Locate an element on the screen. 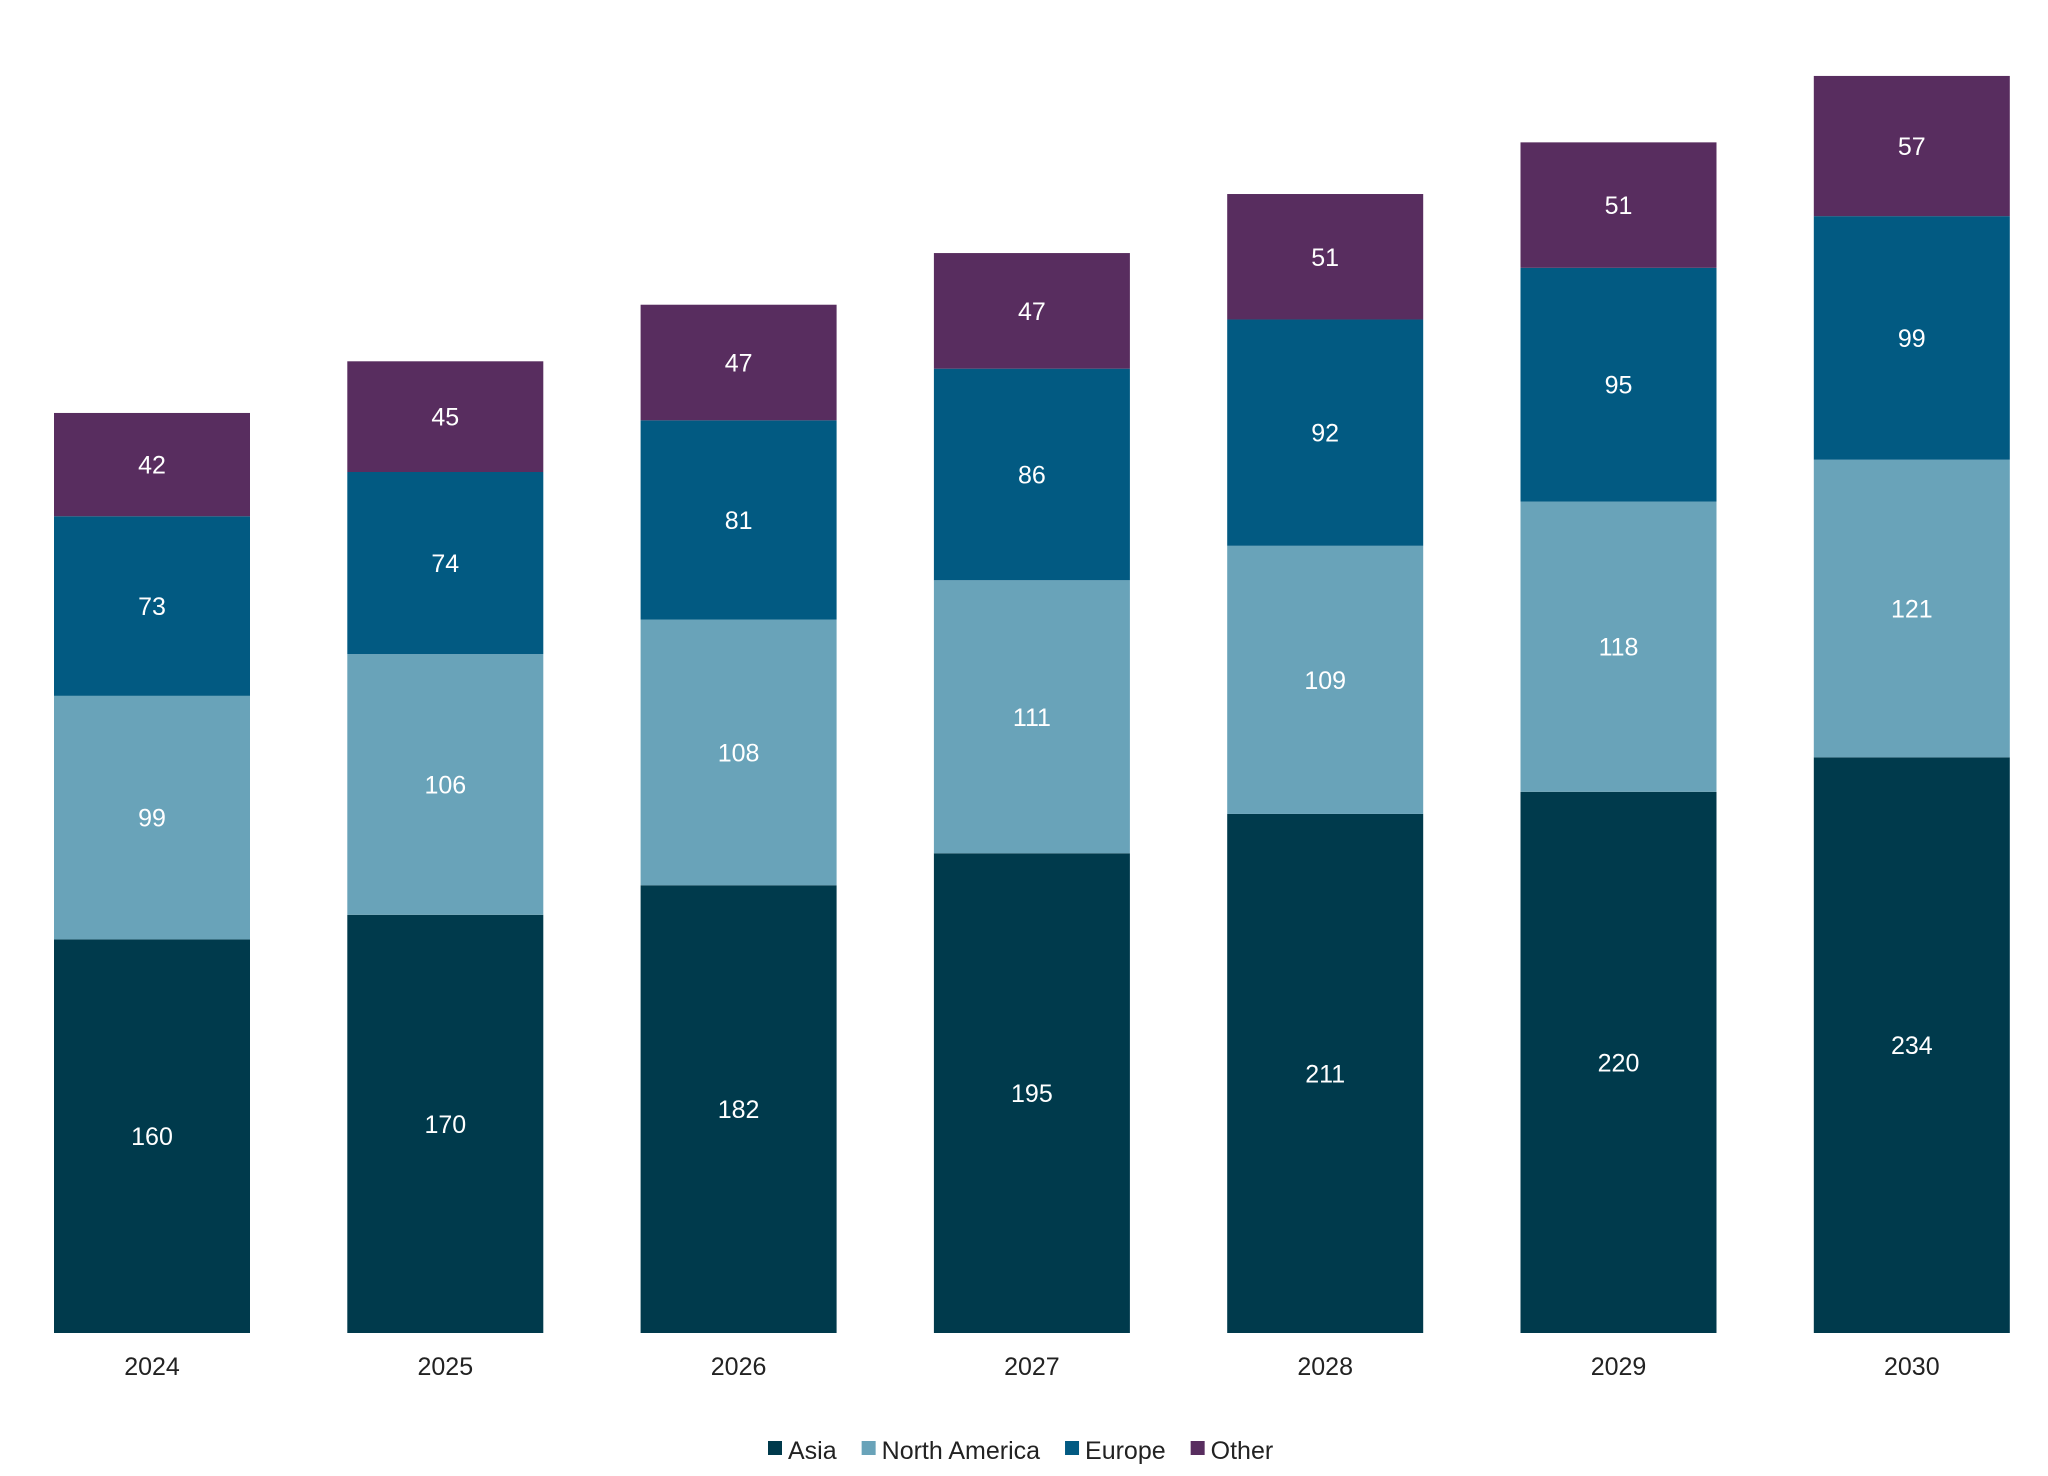  bar-segment-asia-2025 is located at coordinates (445, 1123).